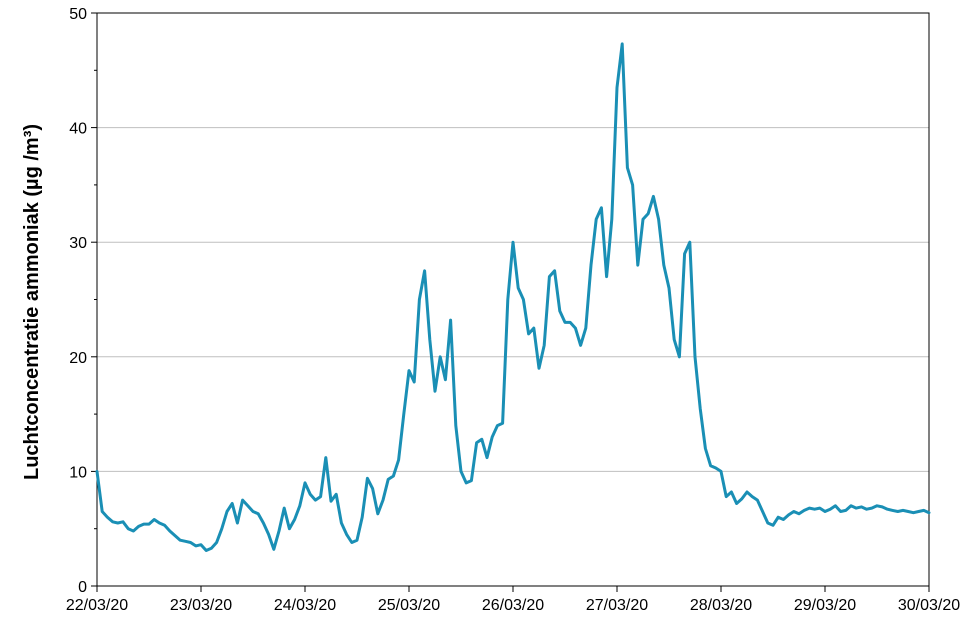 The width and height of the screenshot is (975, 642). Describe the element at coordinates (409, 605) in the screenshot. I see `x-tick-label: 25/03/20` at that location.